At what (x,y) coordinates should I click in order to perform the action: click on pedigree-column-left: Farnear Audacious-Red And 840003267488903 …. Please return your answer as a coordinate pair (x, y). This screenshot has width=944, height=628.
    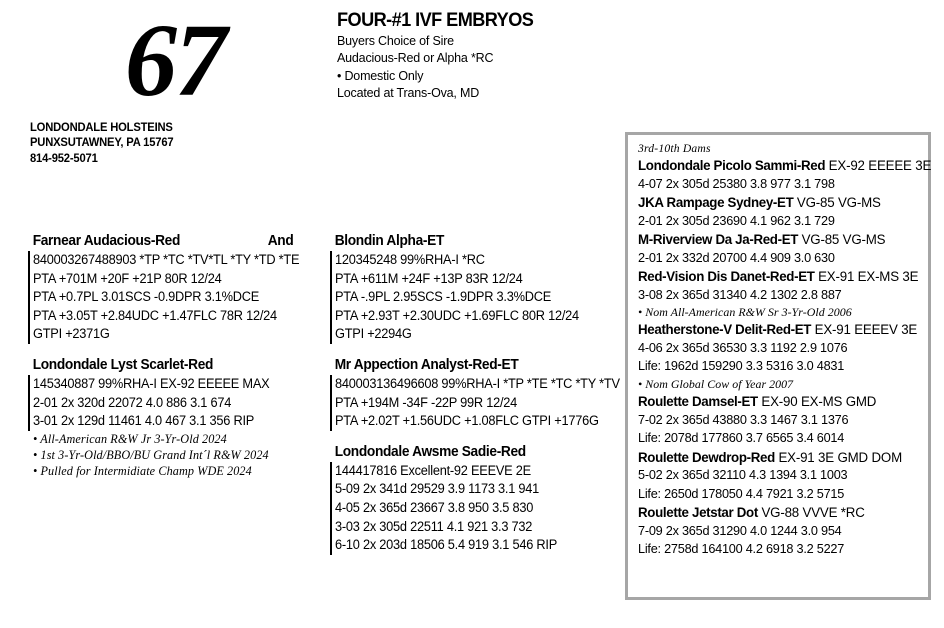
    Looking at the image, I should click on (178, 355).